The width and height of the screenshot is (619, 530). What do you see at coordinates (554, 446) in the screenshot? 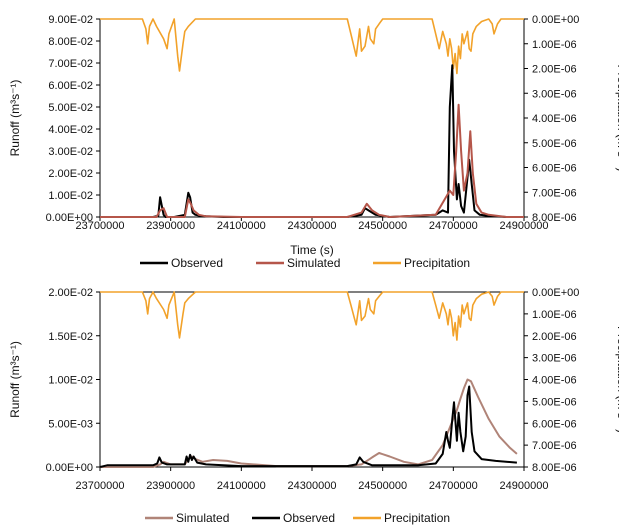
I see `bottom-y2-tick-label: 7.00E-06` at bounding box center [554, 446].